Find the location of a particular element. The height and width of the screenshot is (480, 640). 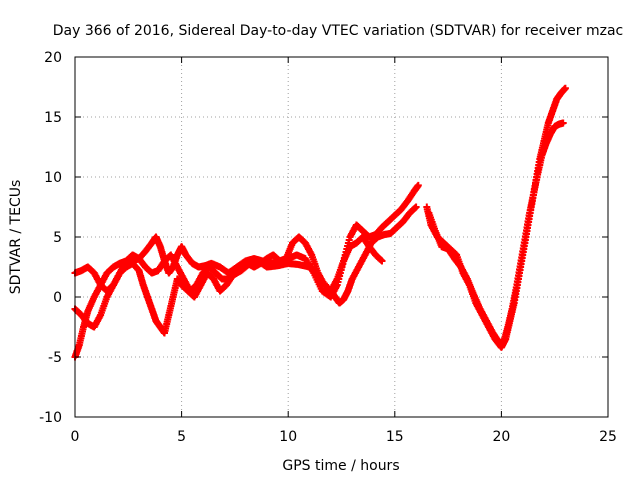

y-axis-label: SDTVAR / TECUs is located at coordinates (16, 237).